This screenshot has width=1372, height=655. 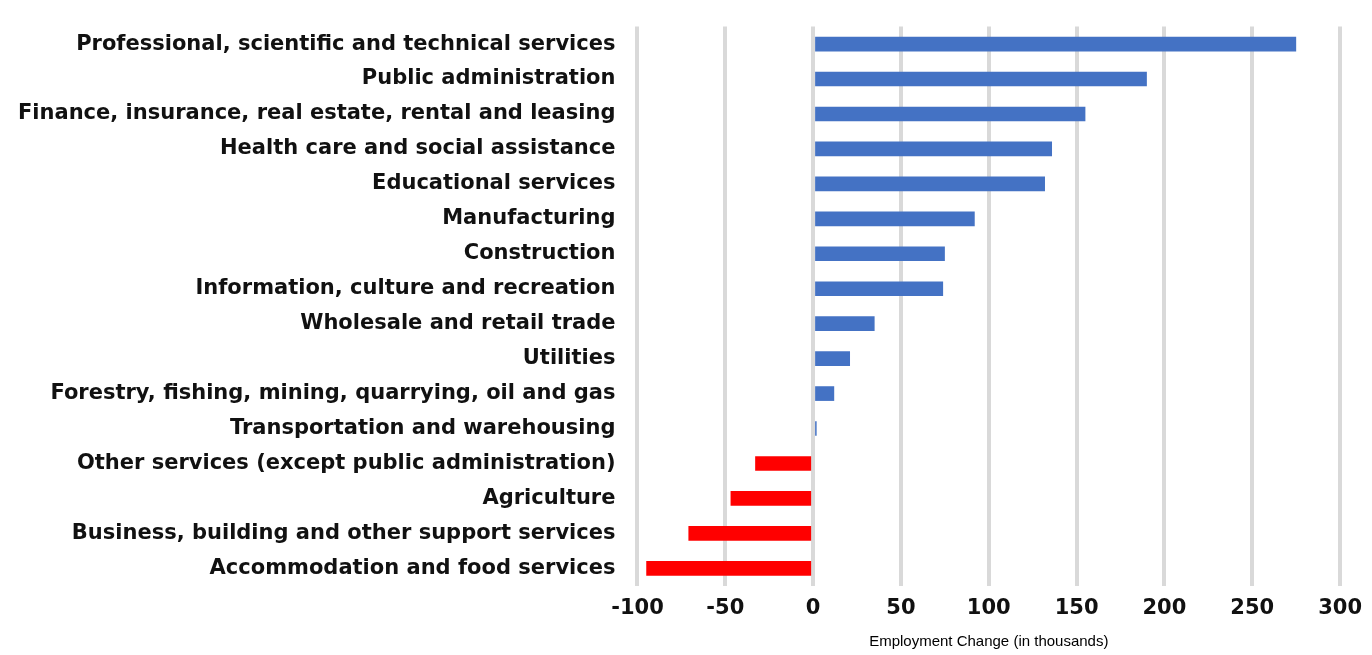 I want to click on y-tick-label: Agriculture, so click(x=549, y=496).